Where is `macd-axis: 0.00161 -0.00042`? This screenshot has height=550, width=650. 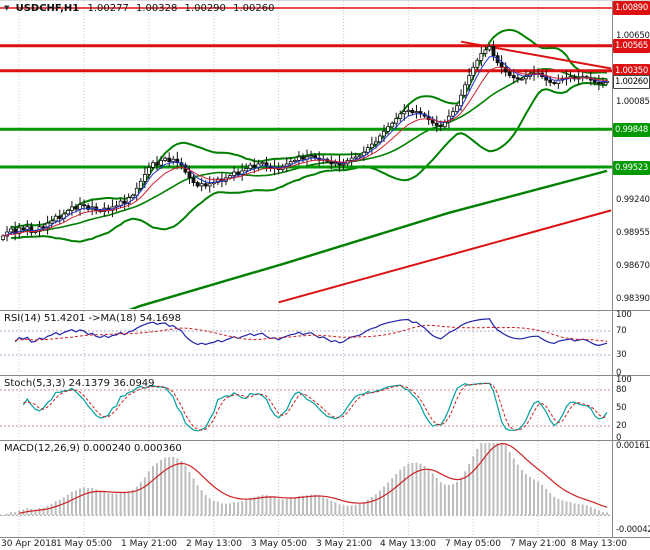 macd-axis: 0.00161 -0.00042 is located at coordinates (631, 488).